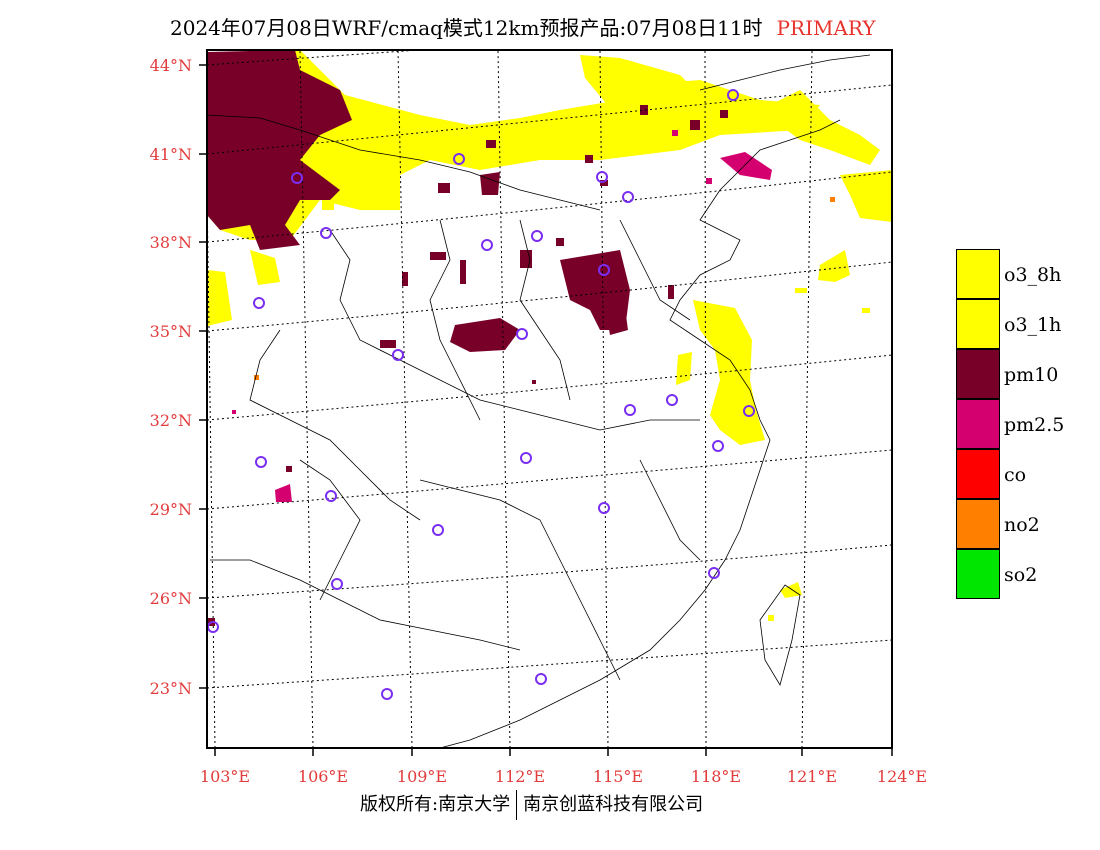 This screenshot has width=1100, height=850. What do you see at coordinates (265, 267) in the screenshot?
I see `o3-area-west2` at bounding box center [265, 267].